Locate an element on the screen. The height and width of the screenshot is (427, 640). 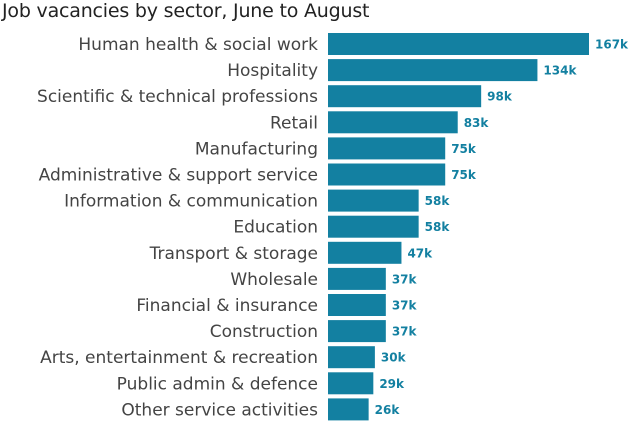
category-label: Human health & social work is located at coordinates (198, 45).